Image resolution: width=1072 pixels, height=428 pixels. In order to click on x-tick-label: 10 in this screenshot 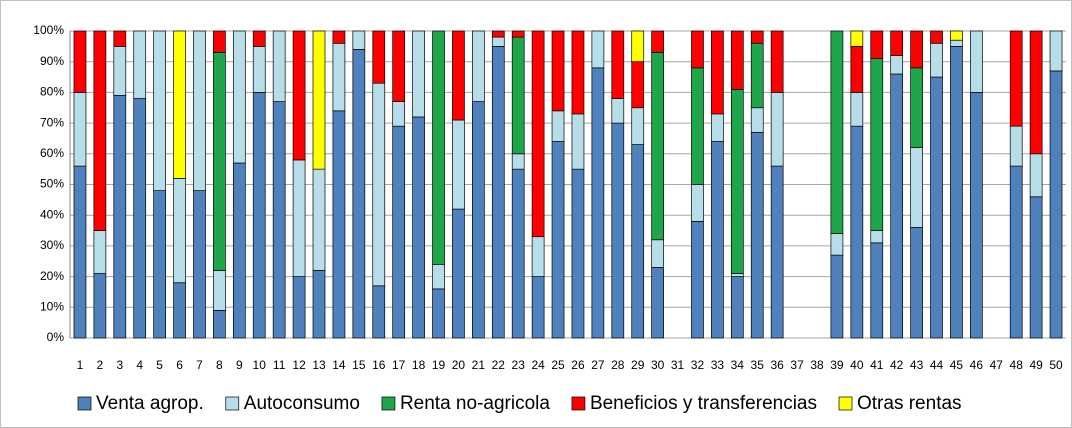, I will do `click(260, 365)`.